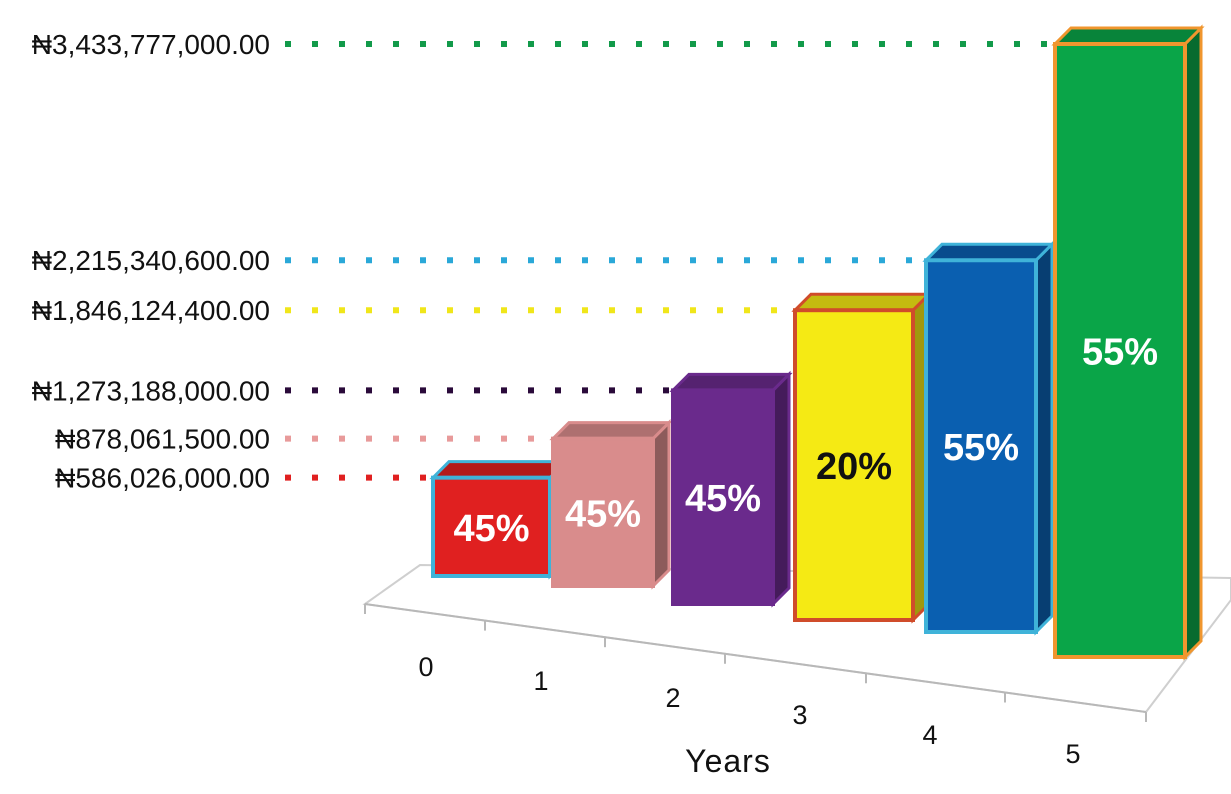 This screenshot has width=1231, height=794. What do you see at coordinates (799, 715) in the screenshot?
I see `x-tick-label: 3` at bounding box center [799, 715].